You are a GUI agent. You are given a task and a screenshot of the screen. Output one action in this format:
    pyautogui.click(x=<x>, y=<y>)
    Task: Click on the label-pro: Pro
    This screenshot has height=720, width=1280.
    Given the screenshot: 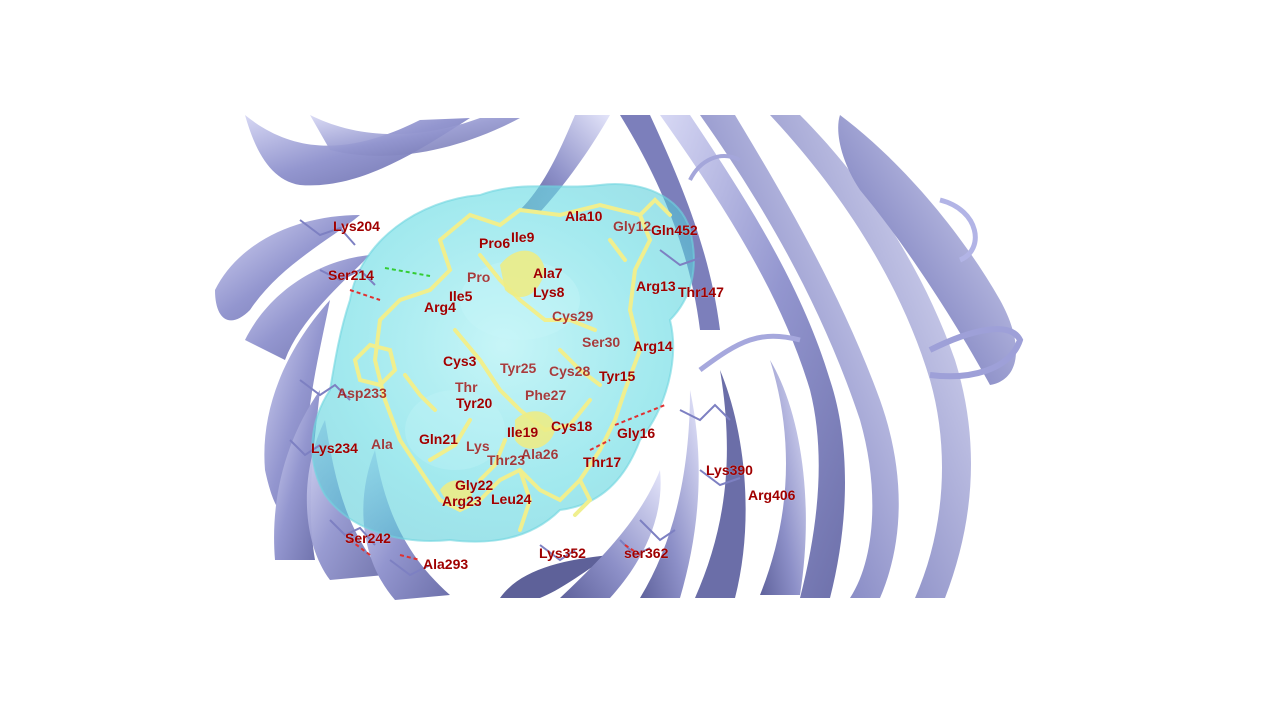 What is the action you would take?
    pyautogui.click(x=479, y=277)
    